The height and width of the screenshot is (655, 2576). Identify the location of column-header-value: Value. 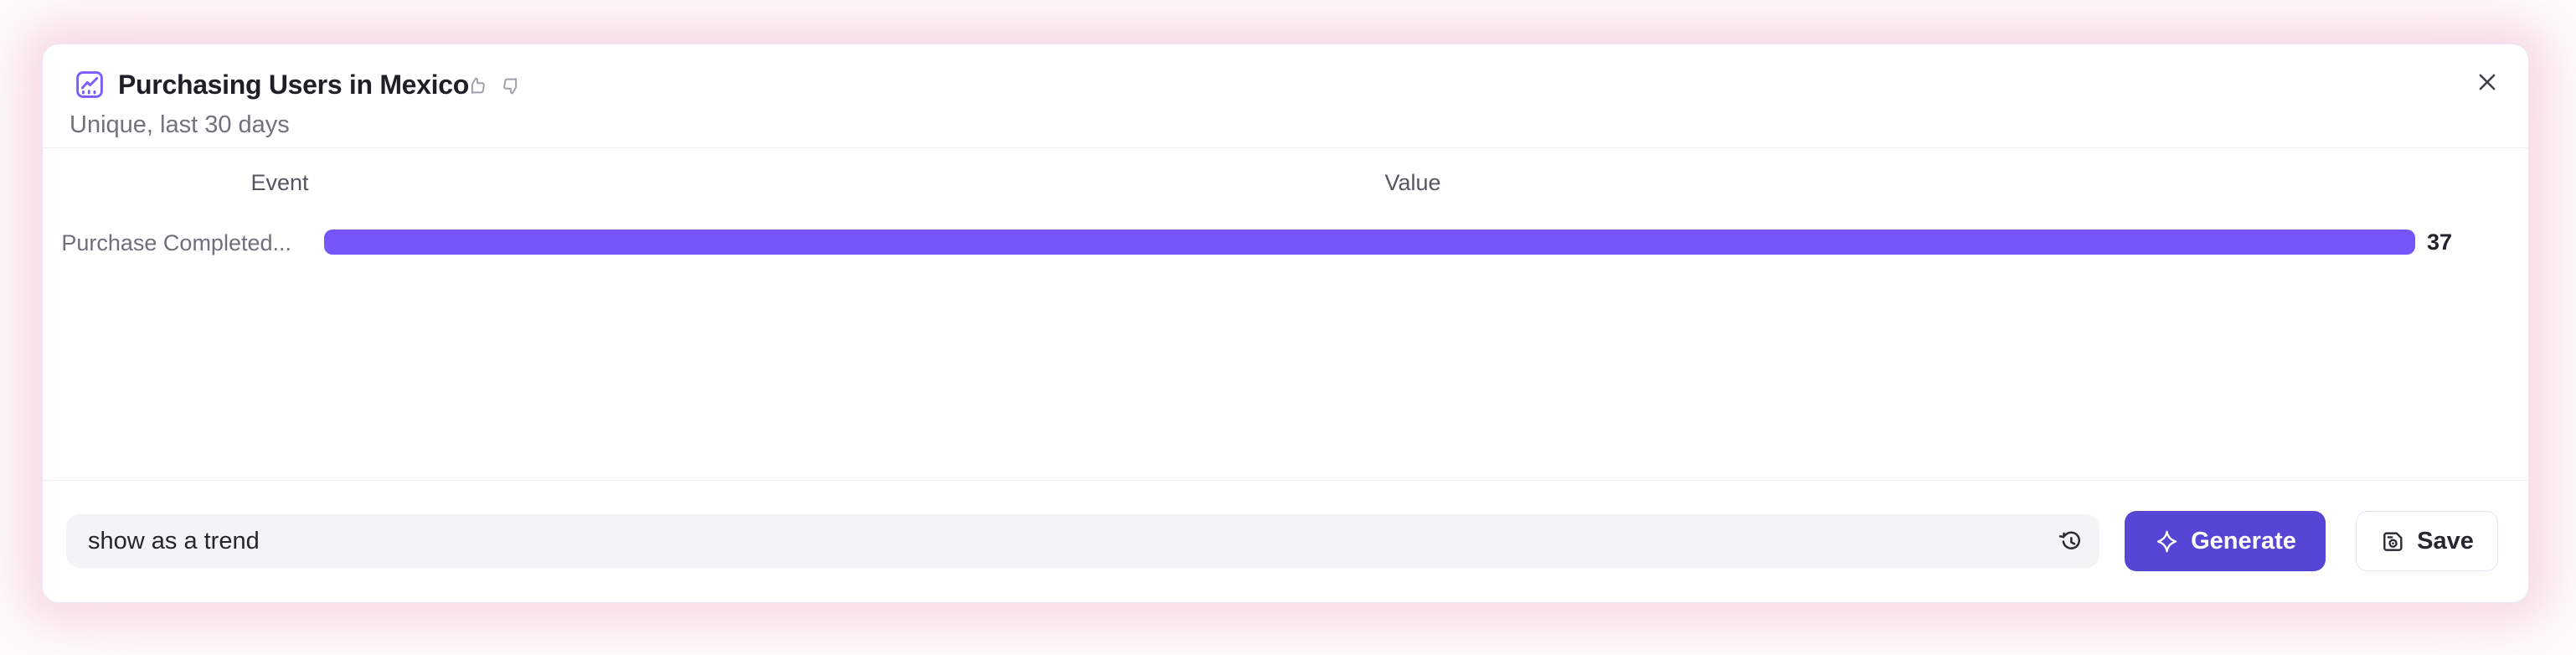
(1412, 182).